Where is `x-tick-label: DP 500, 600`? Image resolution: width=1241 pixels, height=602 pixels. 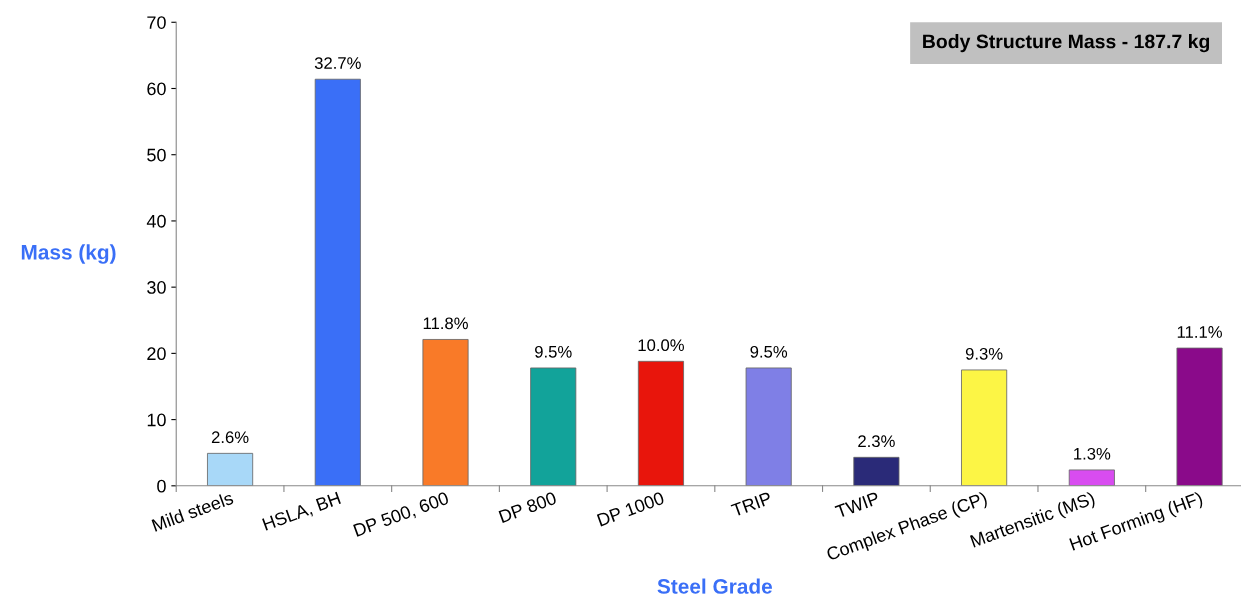
x-tick-label: DP 500, 600 is located at coordinates (402, 515).